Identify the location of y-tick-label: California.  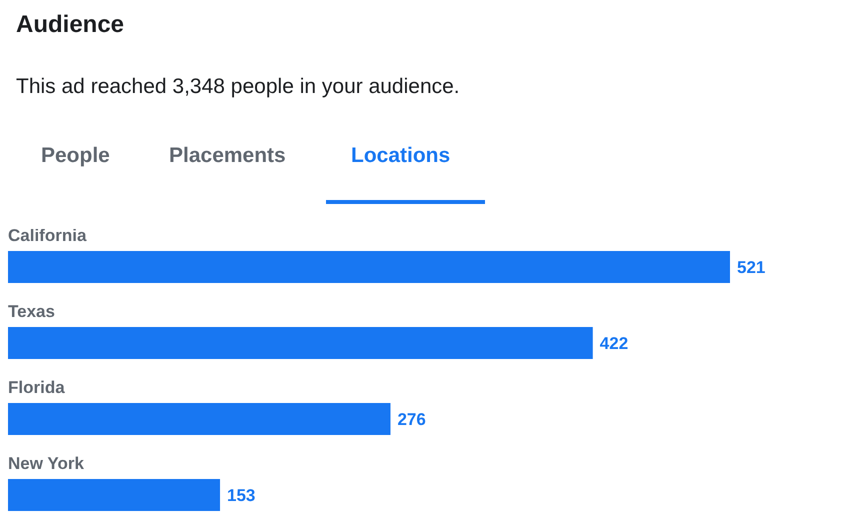
(47, 235).